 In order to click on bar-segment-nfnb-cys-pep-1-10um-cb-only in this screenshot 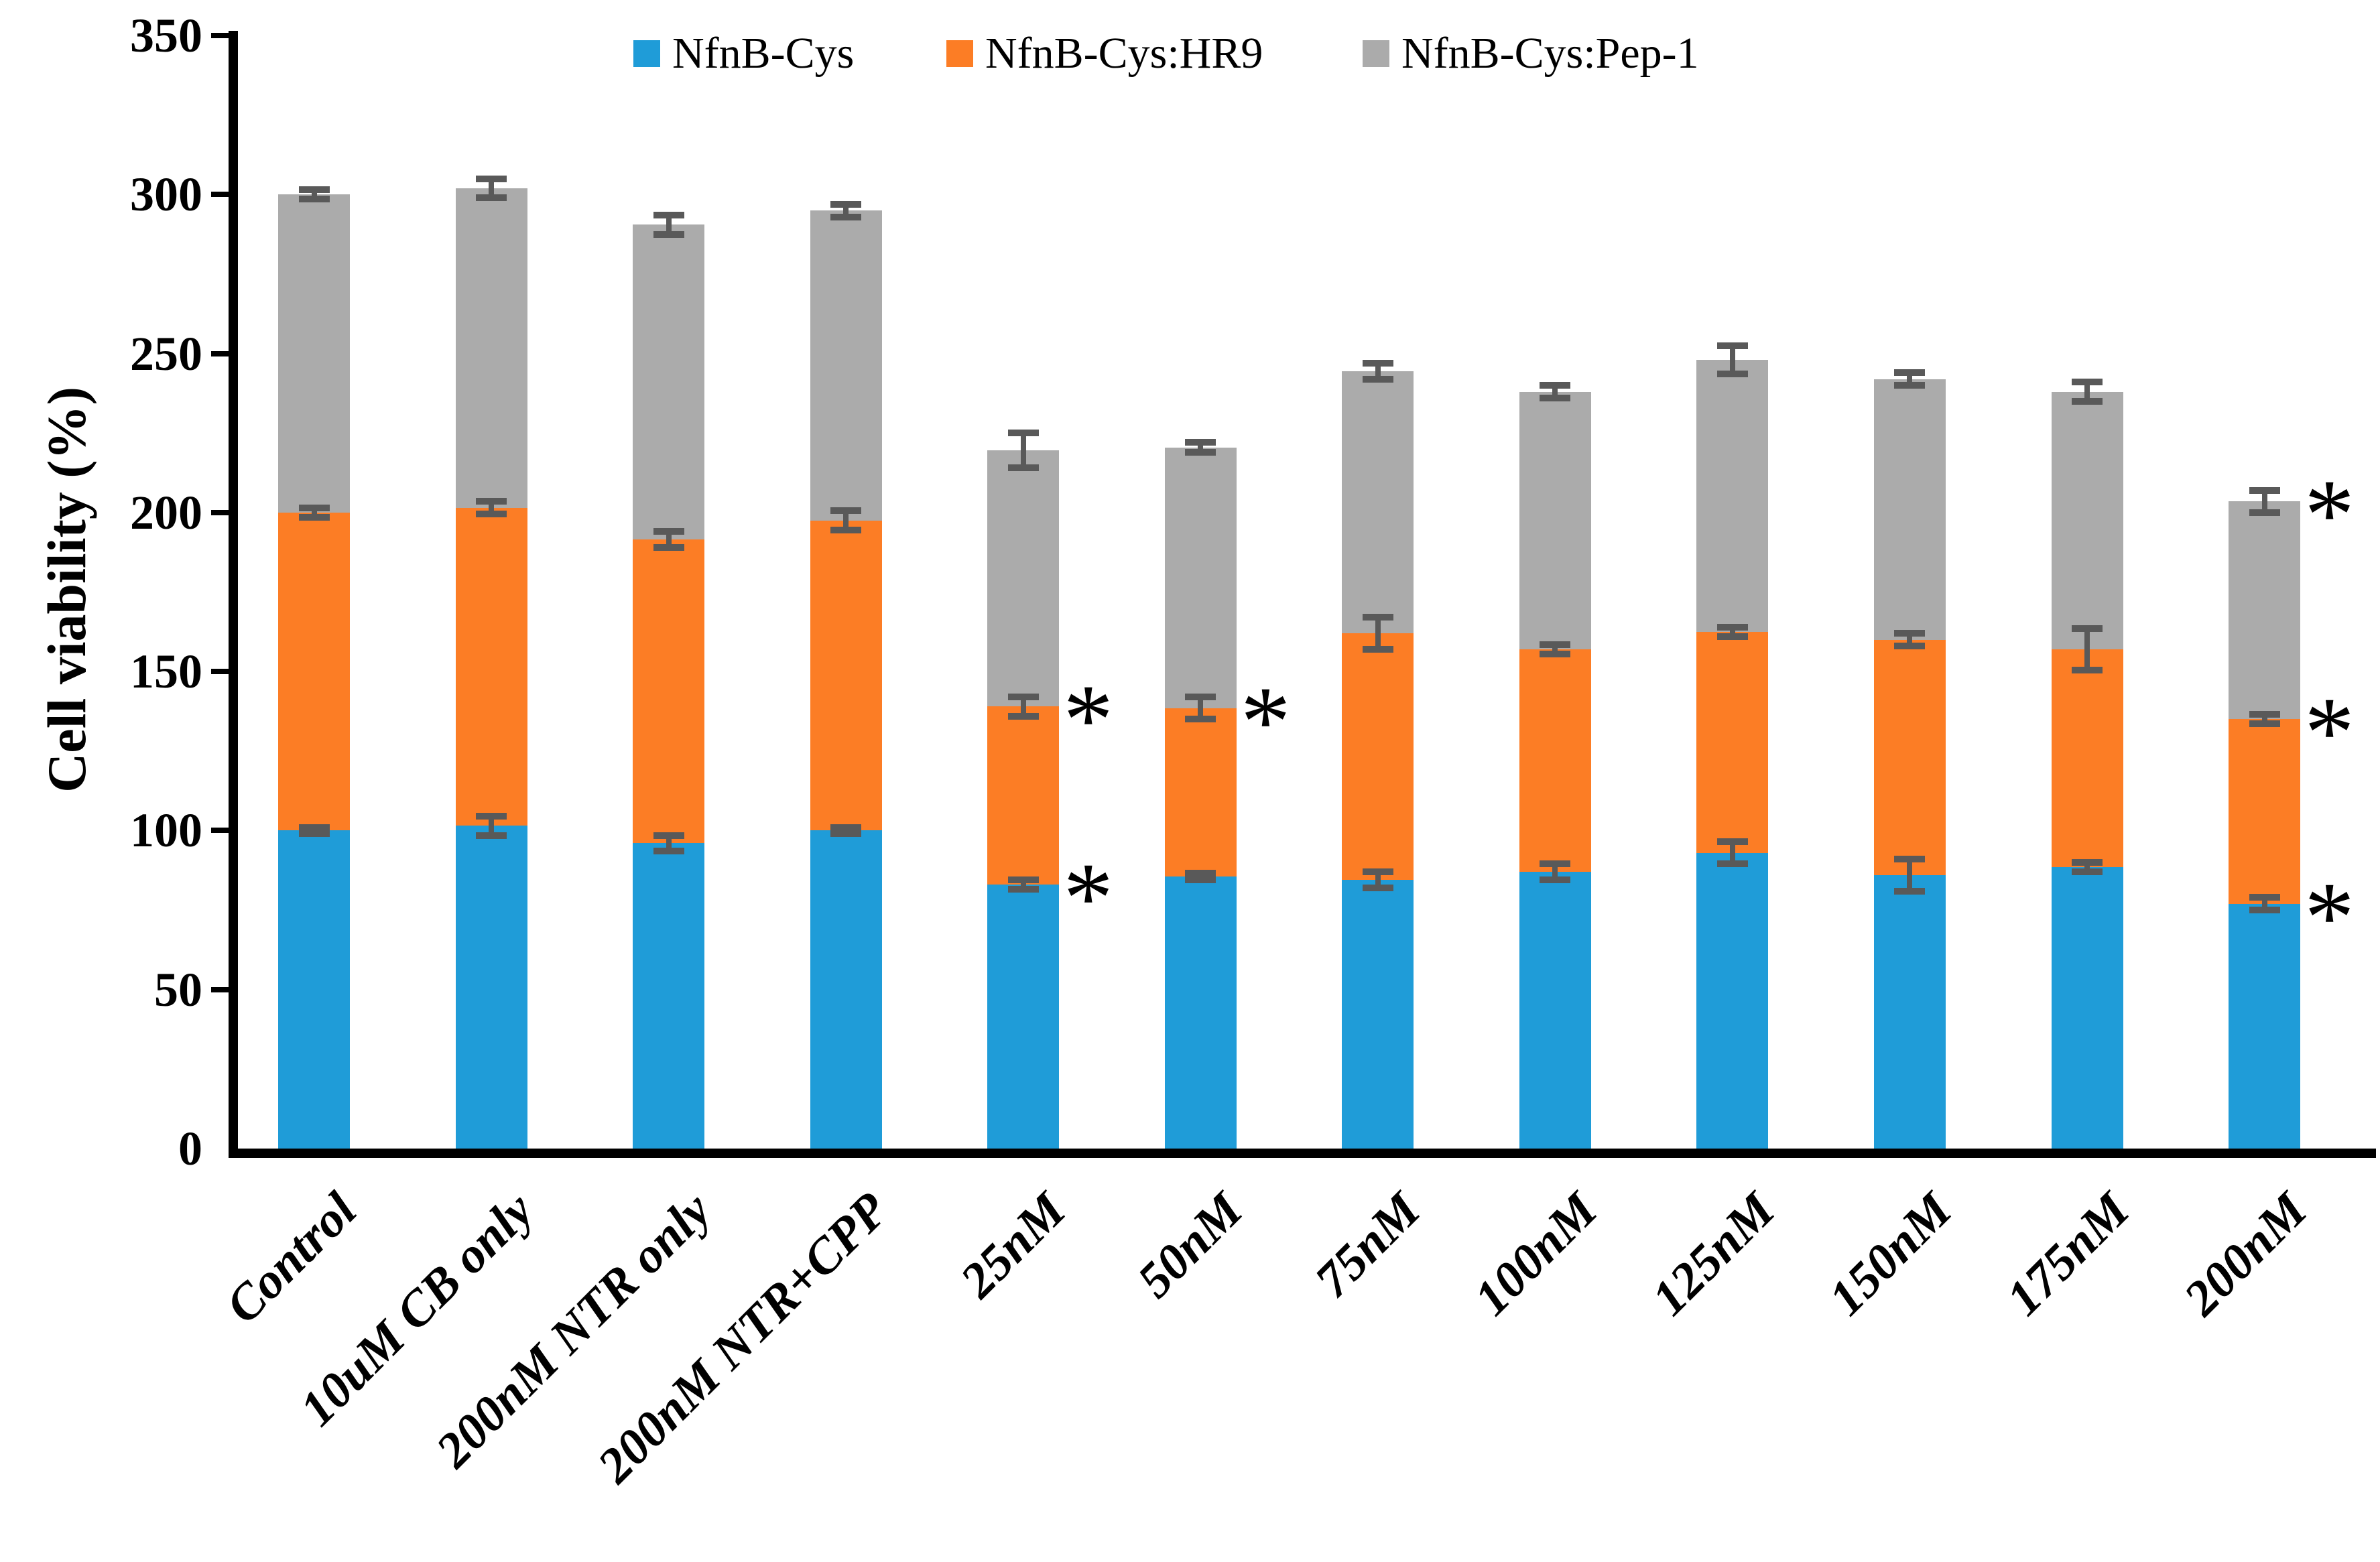, I will do `click(491, 348)`.